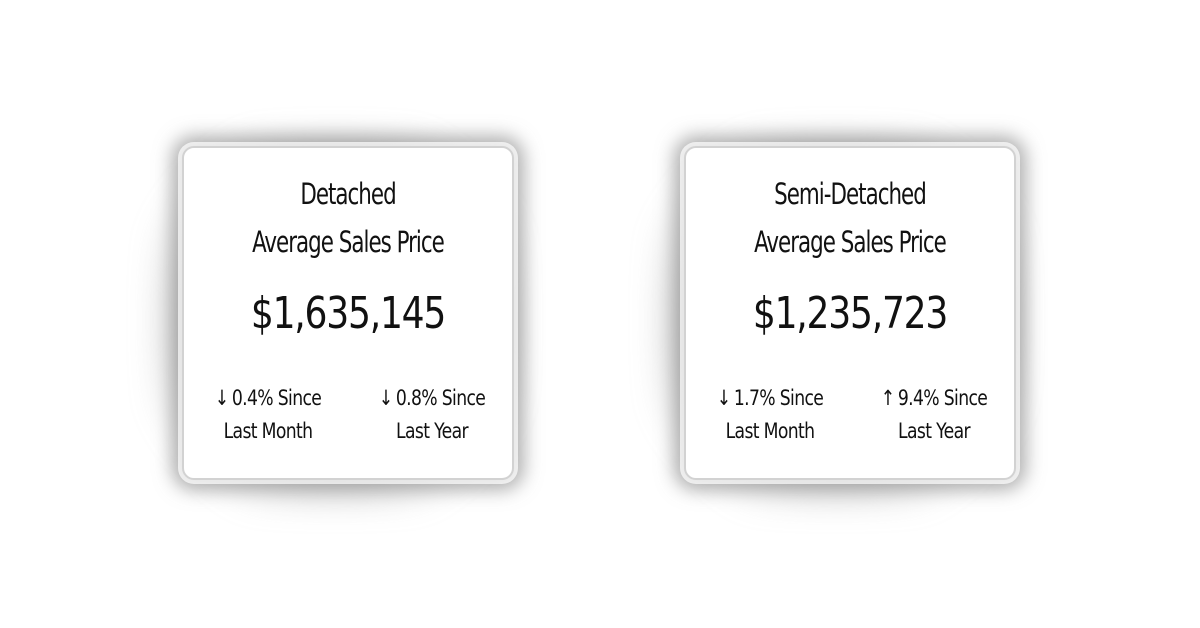  What do you see at coordinates (942, 398) in the screenshot?
I see `year-change-value: 9.4% Since` at bounding box center [942, 398].